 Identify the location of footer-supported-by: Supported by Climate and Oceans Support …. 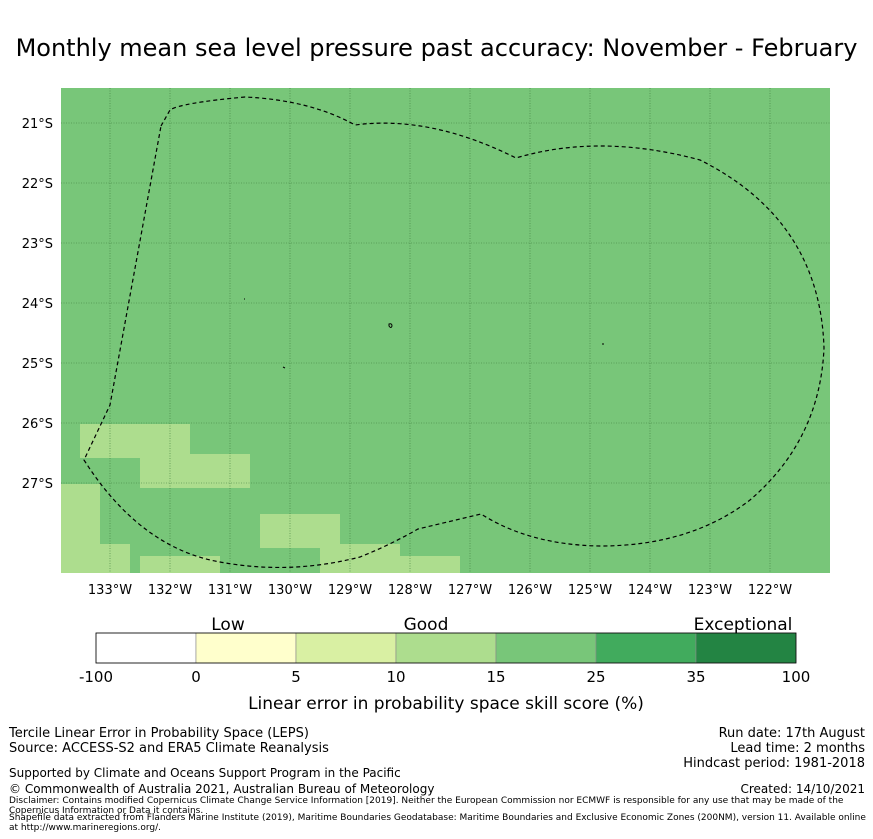
(205, 773).